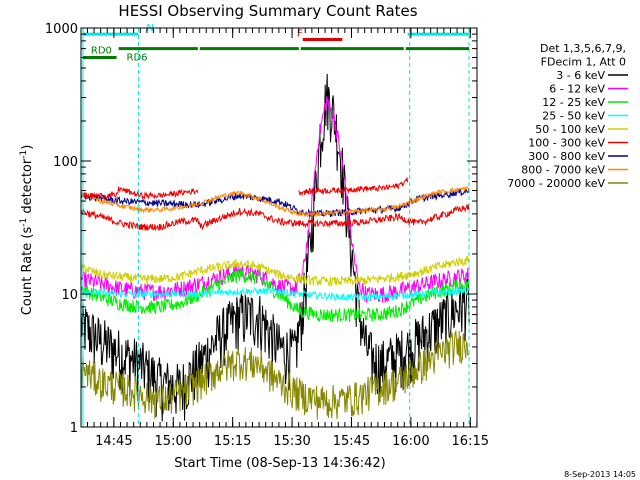 The image size is (640, 480). I want to click on x-tick-label: 15:45, so click(351, 441).